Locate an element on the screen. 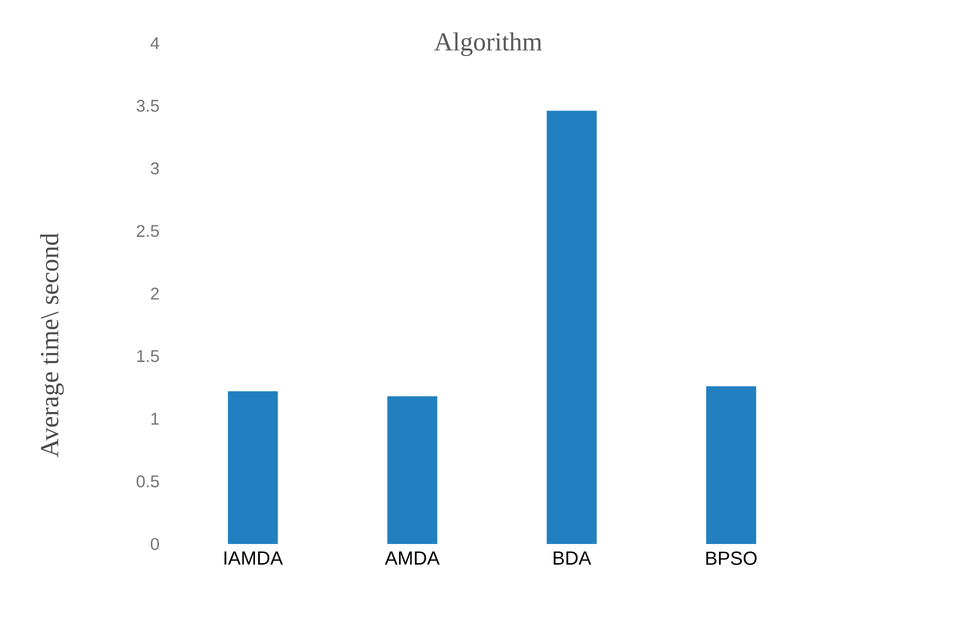 This screenshot has width=977, height=626. x-tick-label: IAMDA is located at coordinates (253, 558).